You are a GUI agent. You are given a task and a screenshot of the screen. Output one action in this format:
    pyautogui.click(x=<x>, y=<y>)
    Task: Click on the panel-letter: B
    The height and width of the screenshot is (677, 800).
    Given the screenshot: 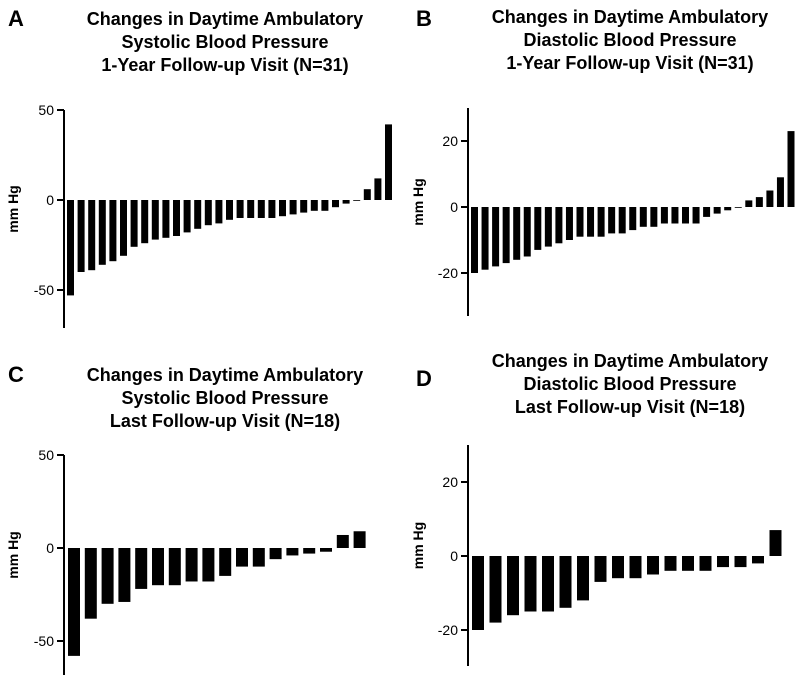 What is the action you would take?
    pyautogui.click(x=424, y=18)
    